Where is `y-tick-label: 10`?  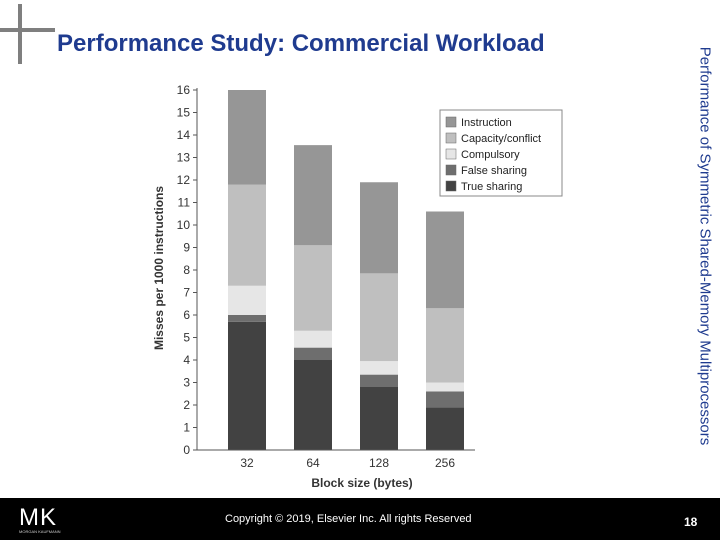
y-tick-label: 10 is located at coordinates (184, 225).